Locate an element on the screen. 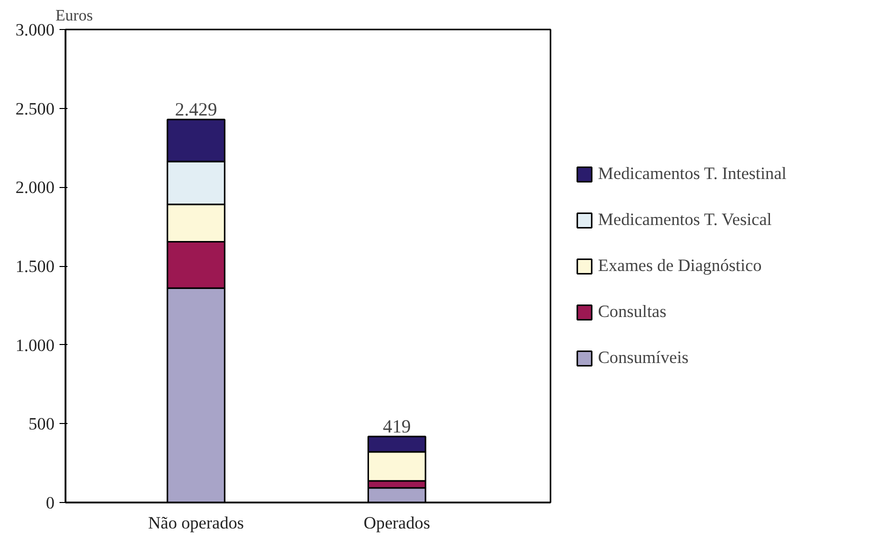 The width and height of the screenshot is (885, 540). legend-label: Medicamentos T. Vesical is located at coordinates (685, 220).